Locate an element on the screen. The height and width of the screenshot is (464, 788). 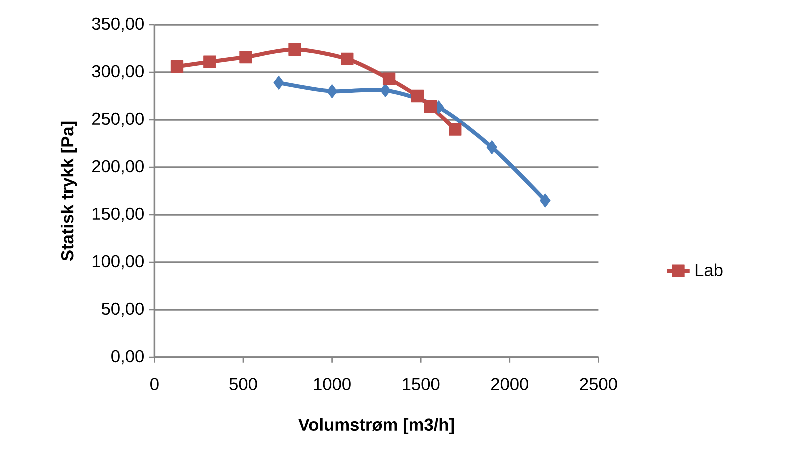
x-tick-label: 500 is located at coordinates (244, 384).